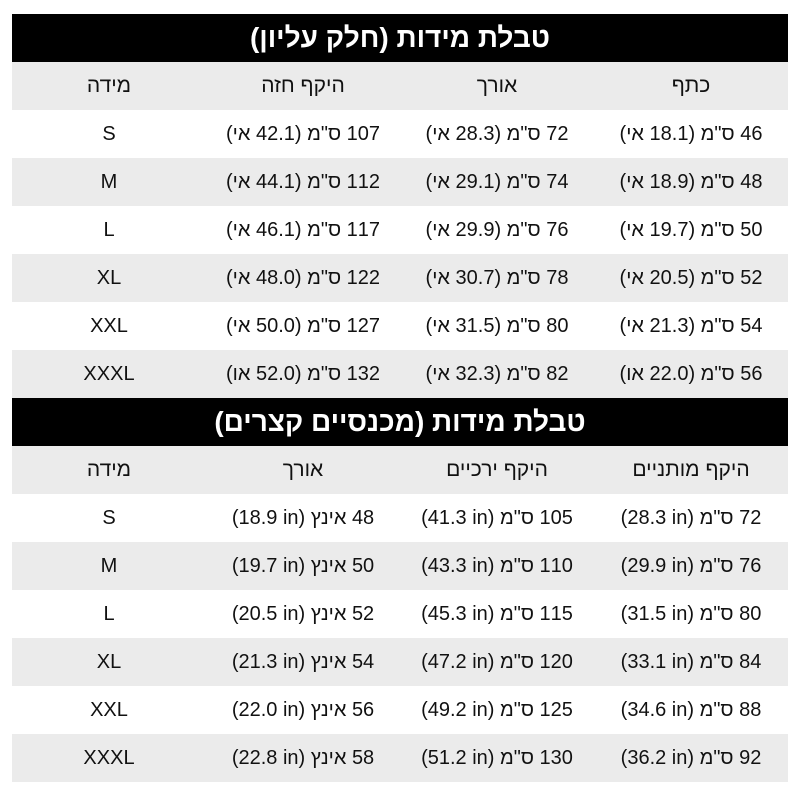 The height and width of the screenshot is (800, 800). What do you see at coordinates (497, 325) in the screenshot?
I see `table-cell: 80 ס"מ (31.5 אי)` at bounding box center [497, 325].